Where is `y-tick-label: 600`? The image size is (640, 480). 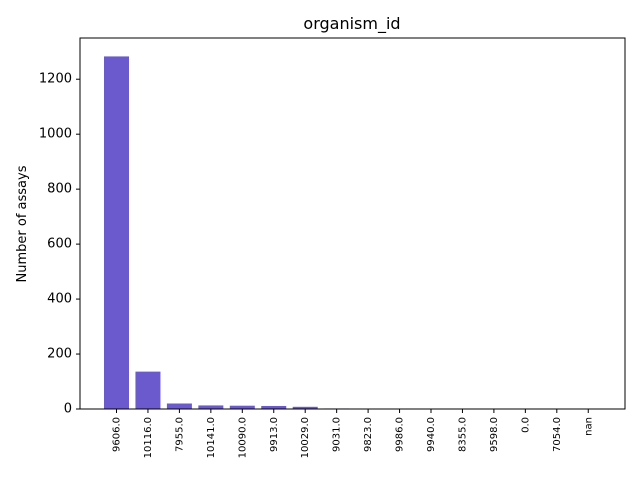 y-tick-label: 600 is located at coordinates (59, 244).